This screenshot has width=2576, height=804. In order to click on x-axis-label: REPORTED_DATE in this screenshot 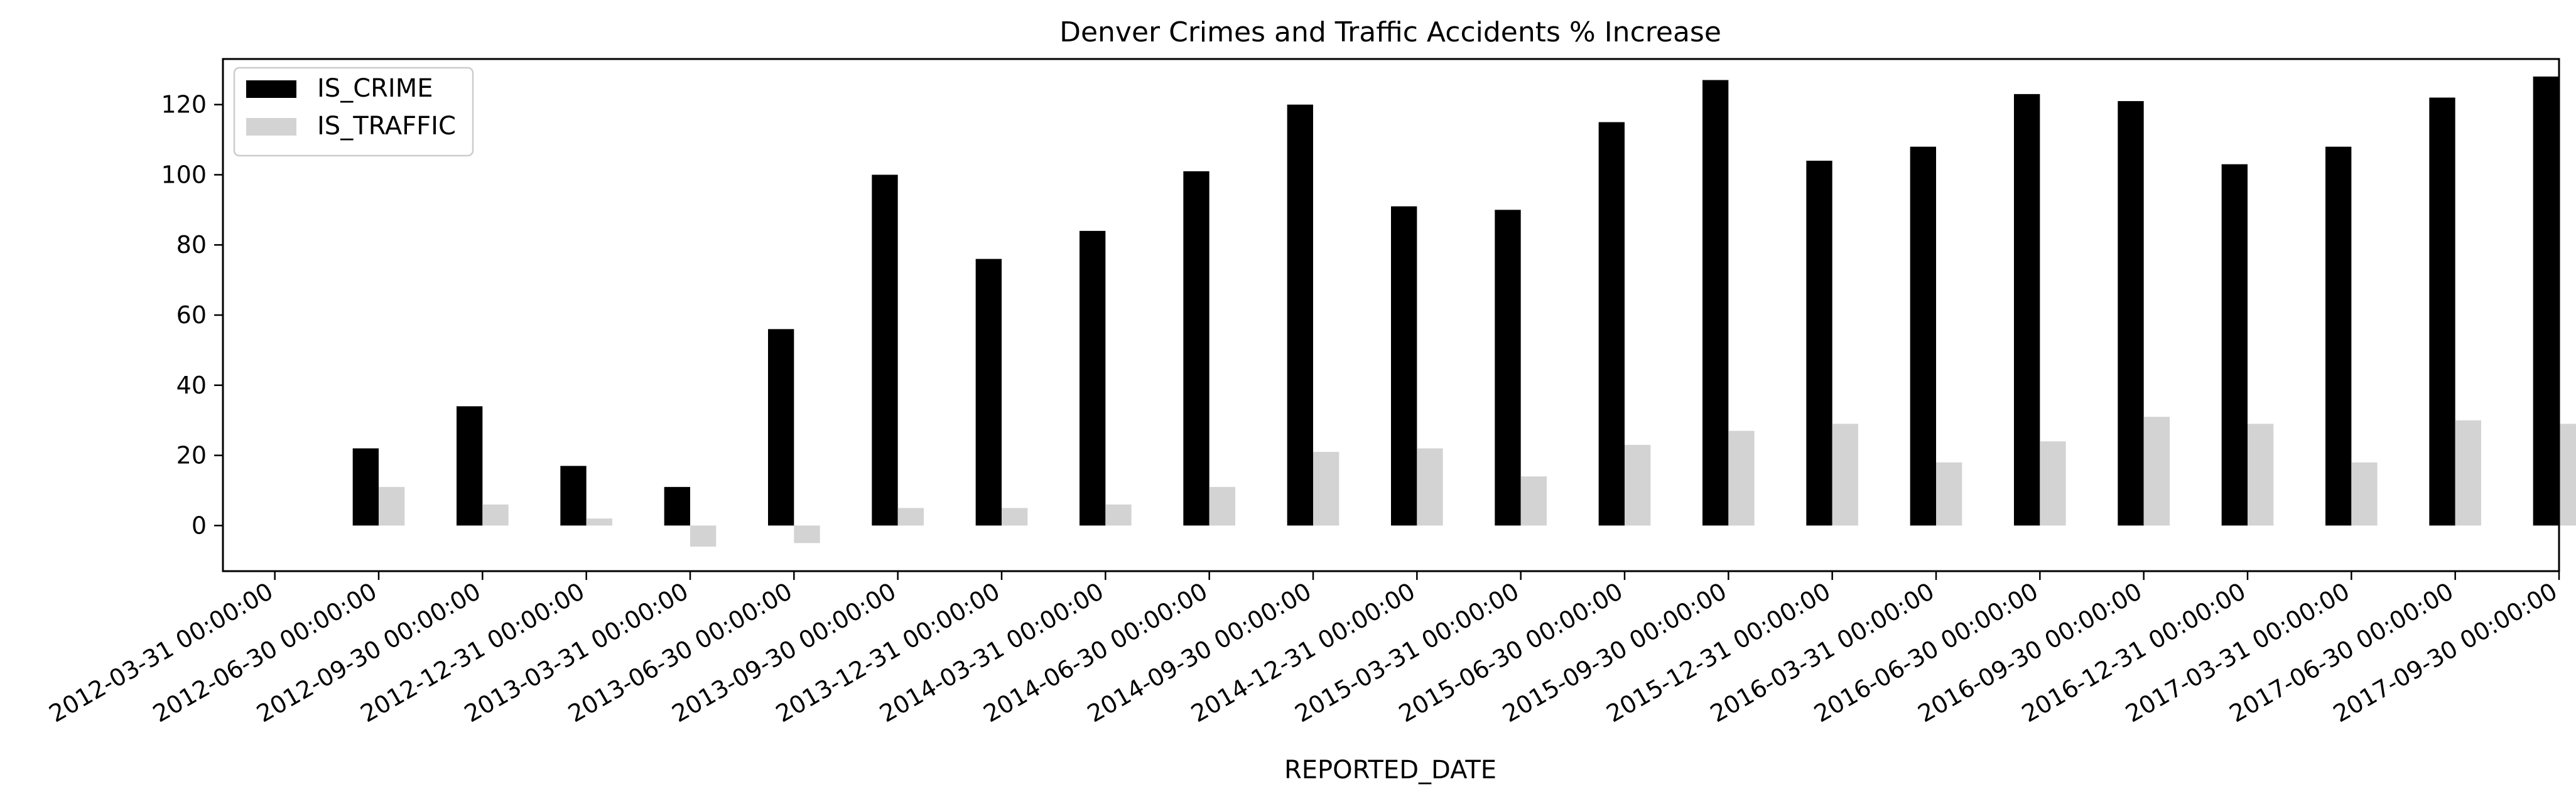, I will do `click(1390, 770)`.